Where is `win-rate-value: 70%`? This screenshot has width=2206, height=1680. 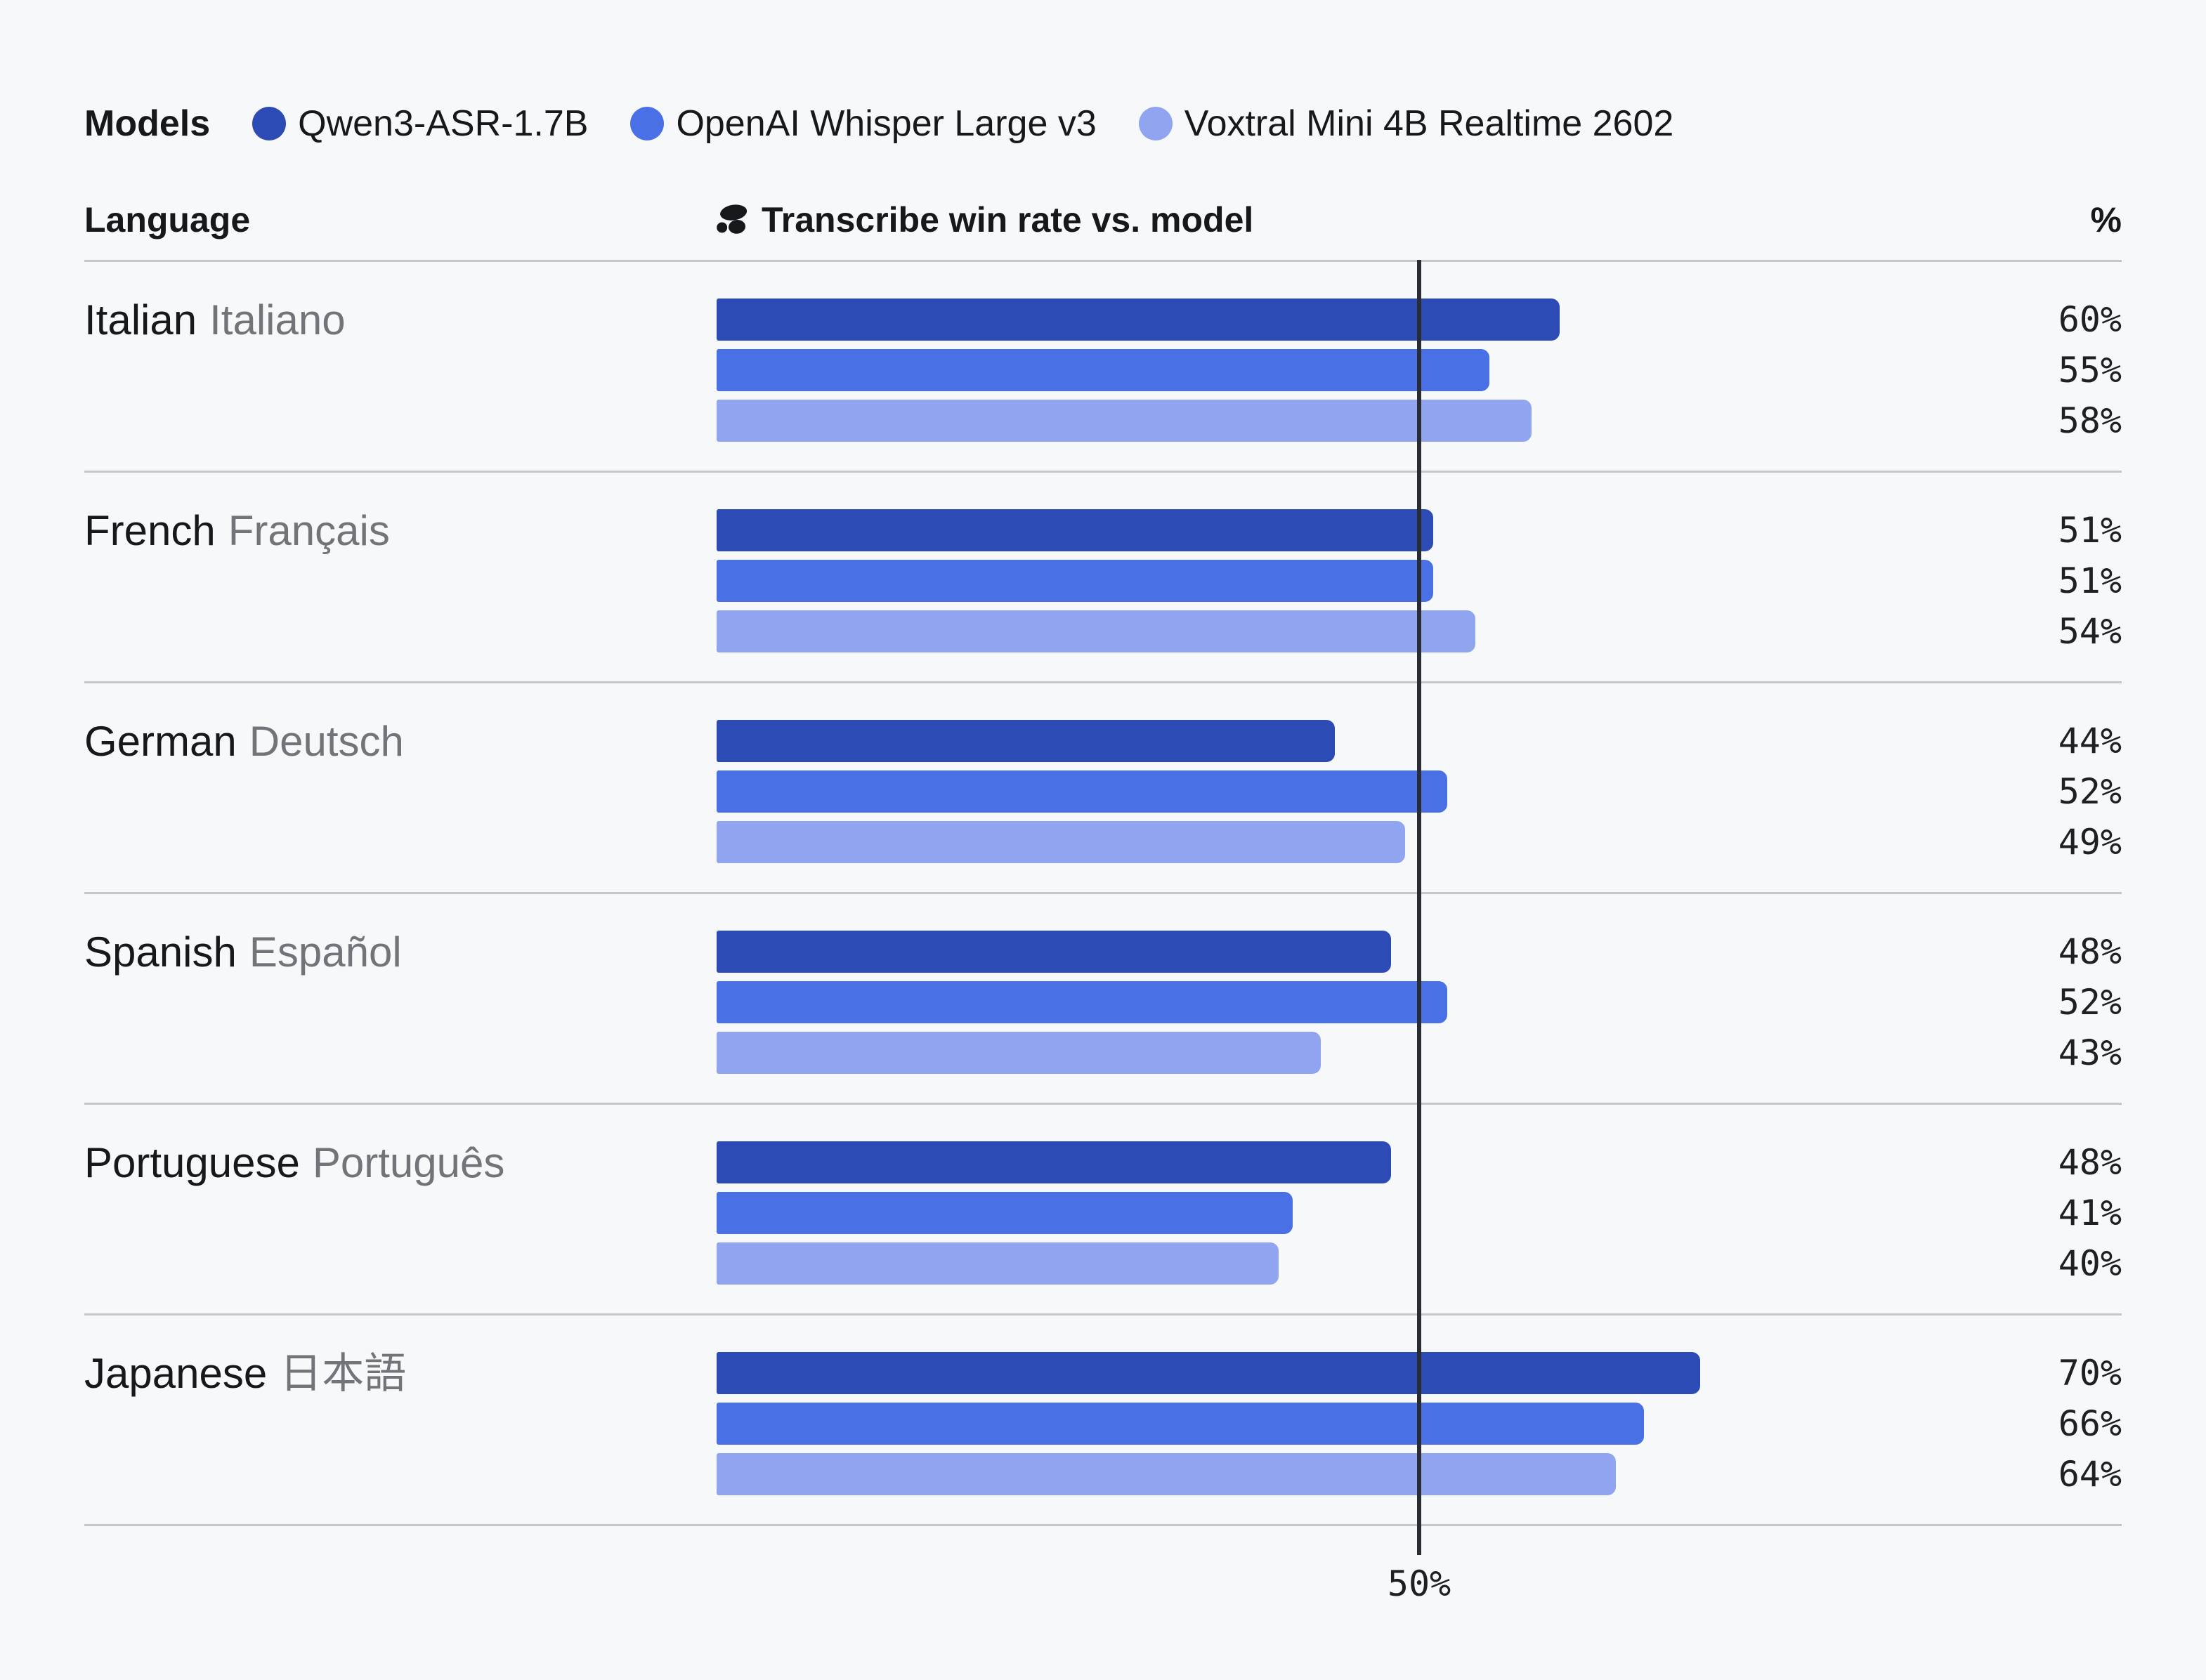
win-rate-value: 70% is located at coordinates (2090, 1373).